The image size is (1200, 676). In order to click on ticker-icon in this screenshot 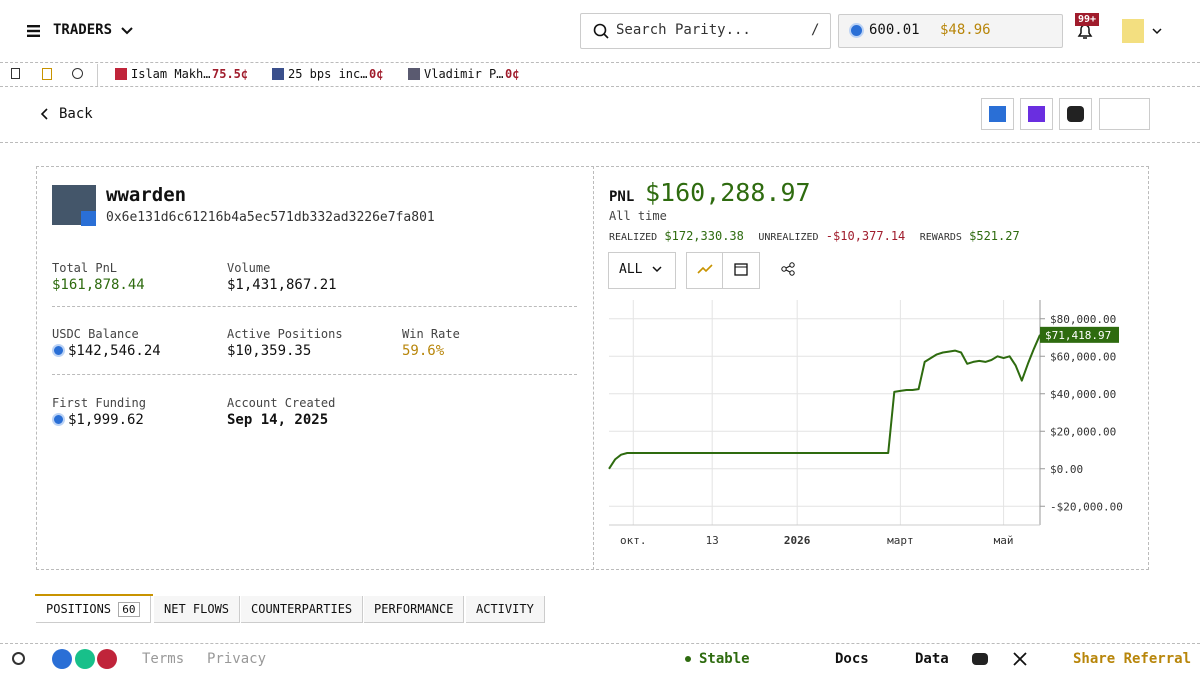, I will do `click(278, 74)`.